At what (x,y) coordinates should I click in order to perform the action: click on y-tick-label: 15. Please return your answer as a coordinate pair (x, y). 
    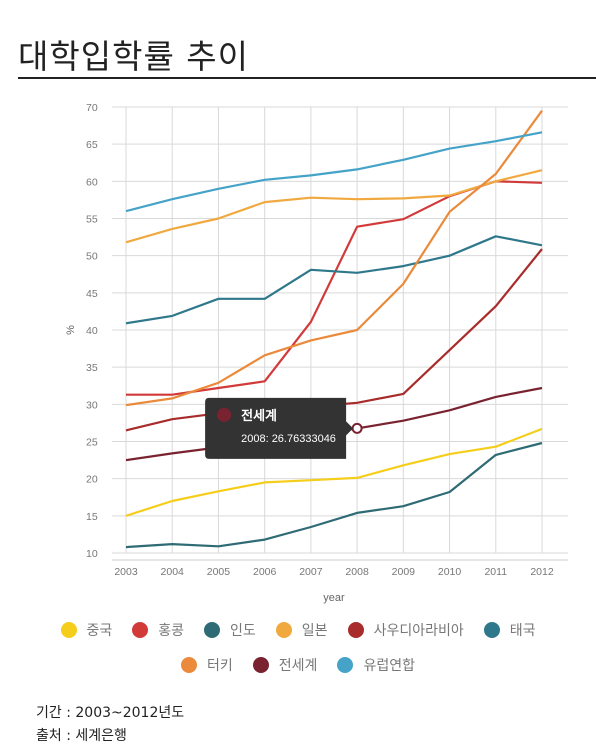
    Looking at the image, I should click on (92, 517).